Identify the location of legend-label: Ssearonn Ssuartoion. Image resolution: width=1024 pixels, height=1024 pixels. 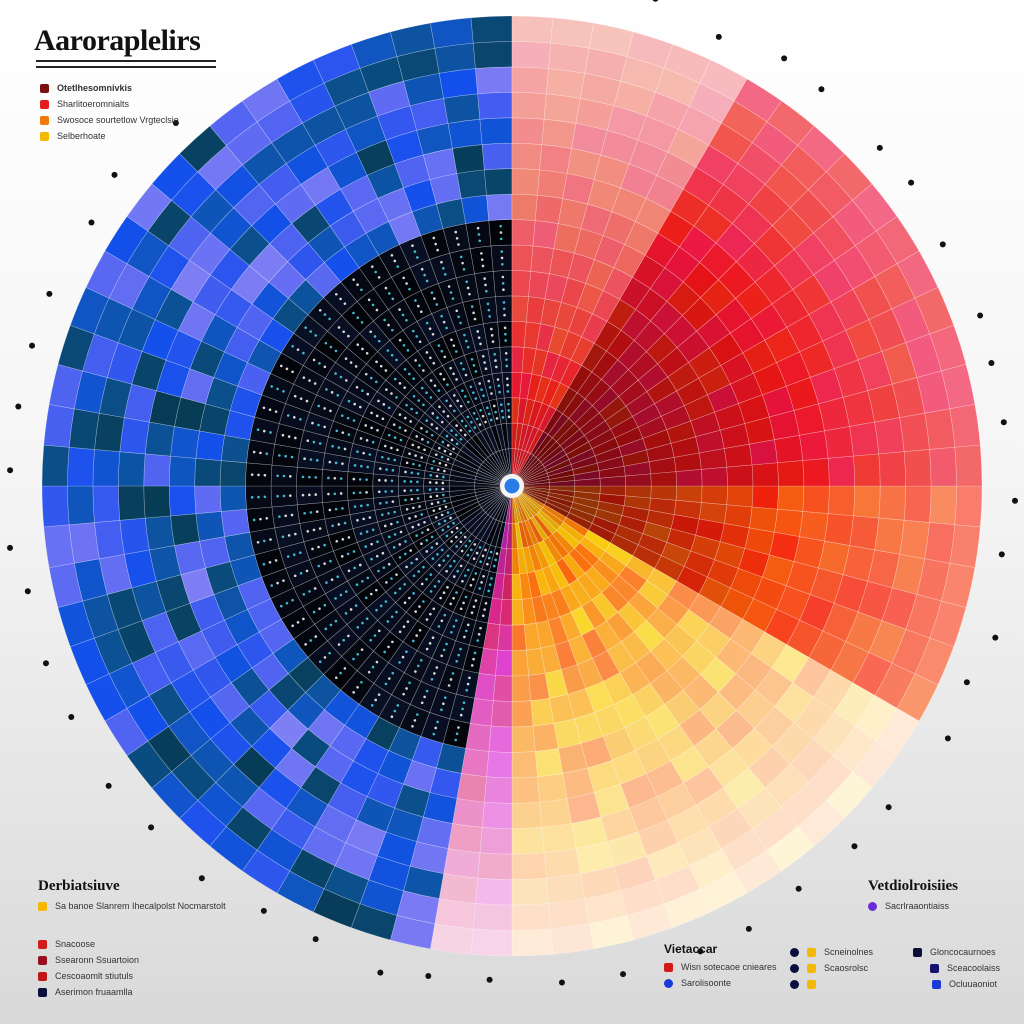
(97, 960).